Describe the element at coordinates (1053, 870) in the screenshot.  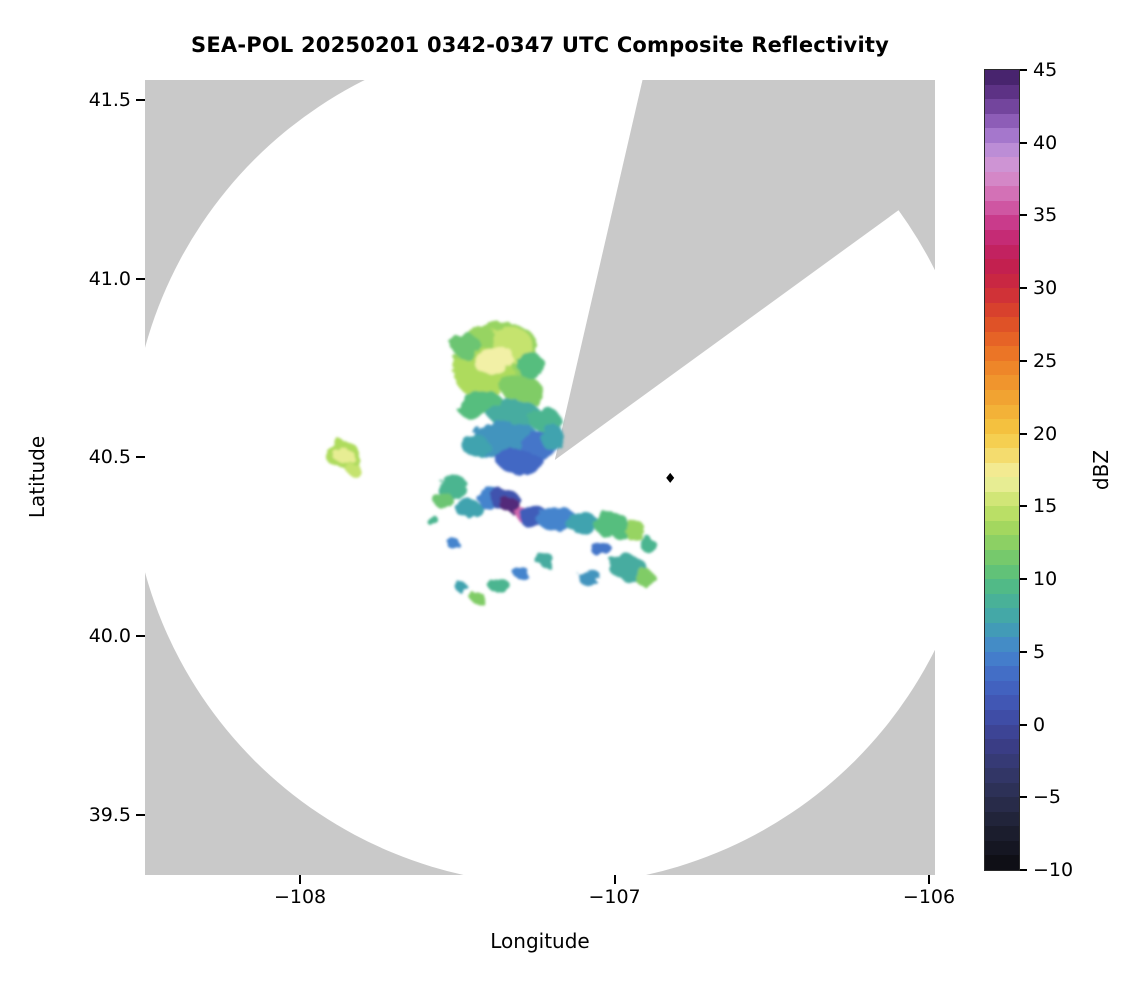
I see `colorbar-tick-label: −10` at that location.